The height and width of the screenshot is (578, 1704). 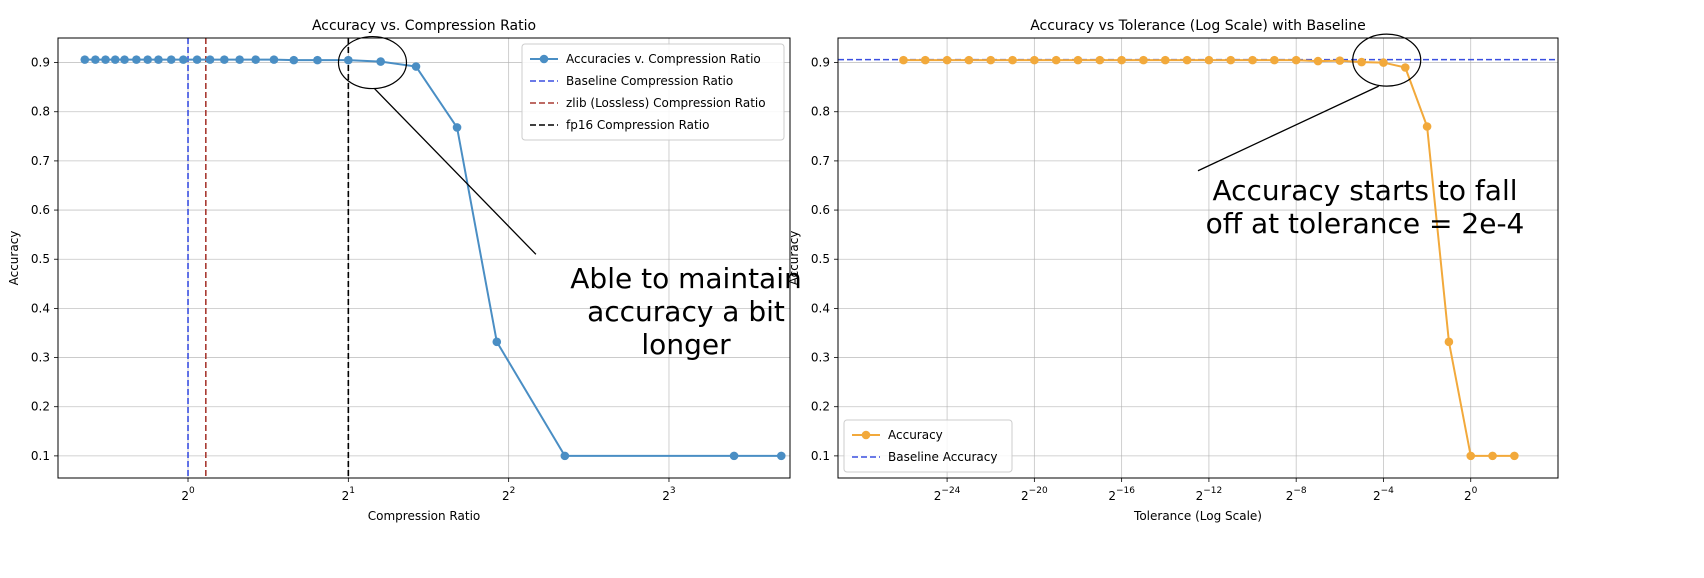 What do you see at coordinates (820, 161) in the screenshot?
I see `y-tick-label: 0.7` at bounding box center [820, 161].